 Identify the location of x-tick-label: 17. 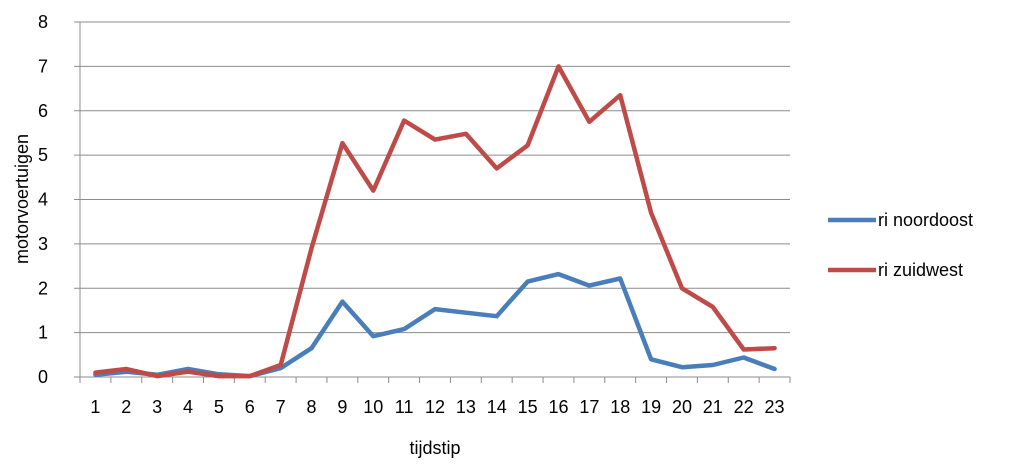
(589, 407).